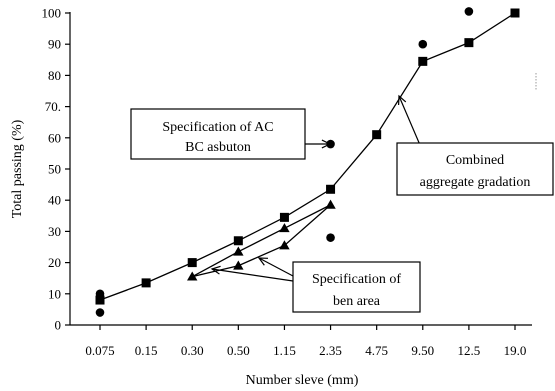  I want to click on y-tick-label: 60, so click(54, 137).